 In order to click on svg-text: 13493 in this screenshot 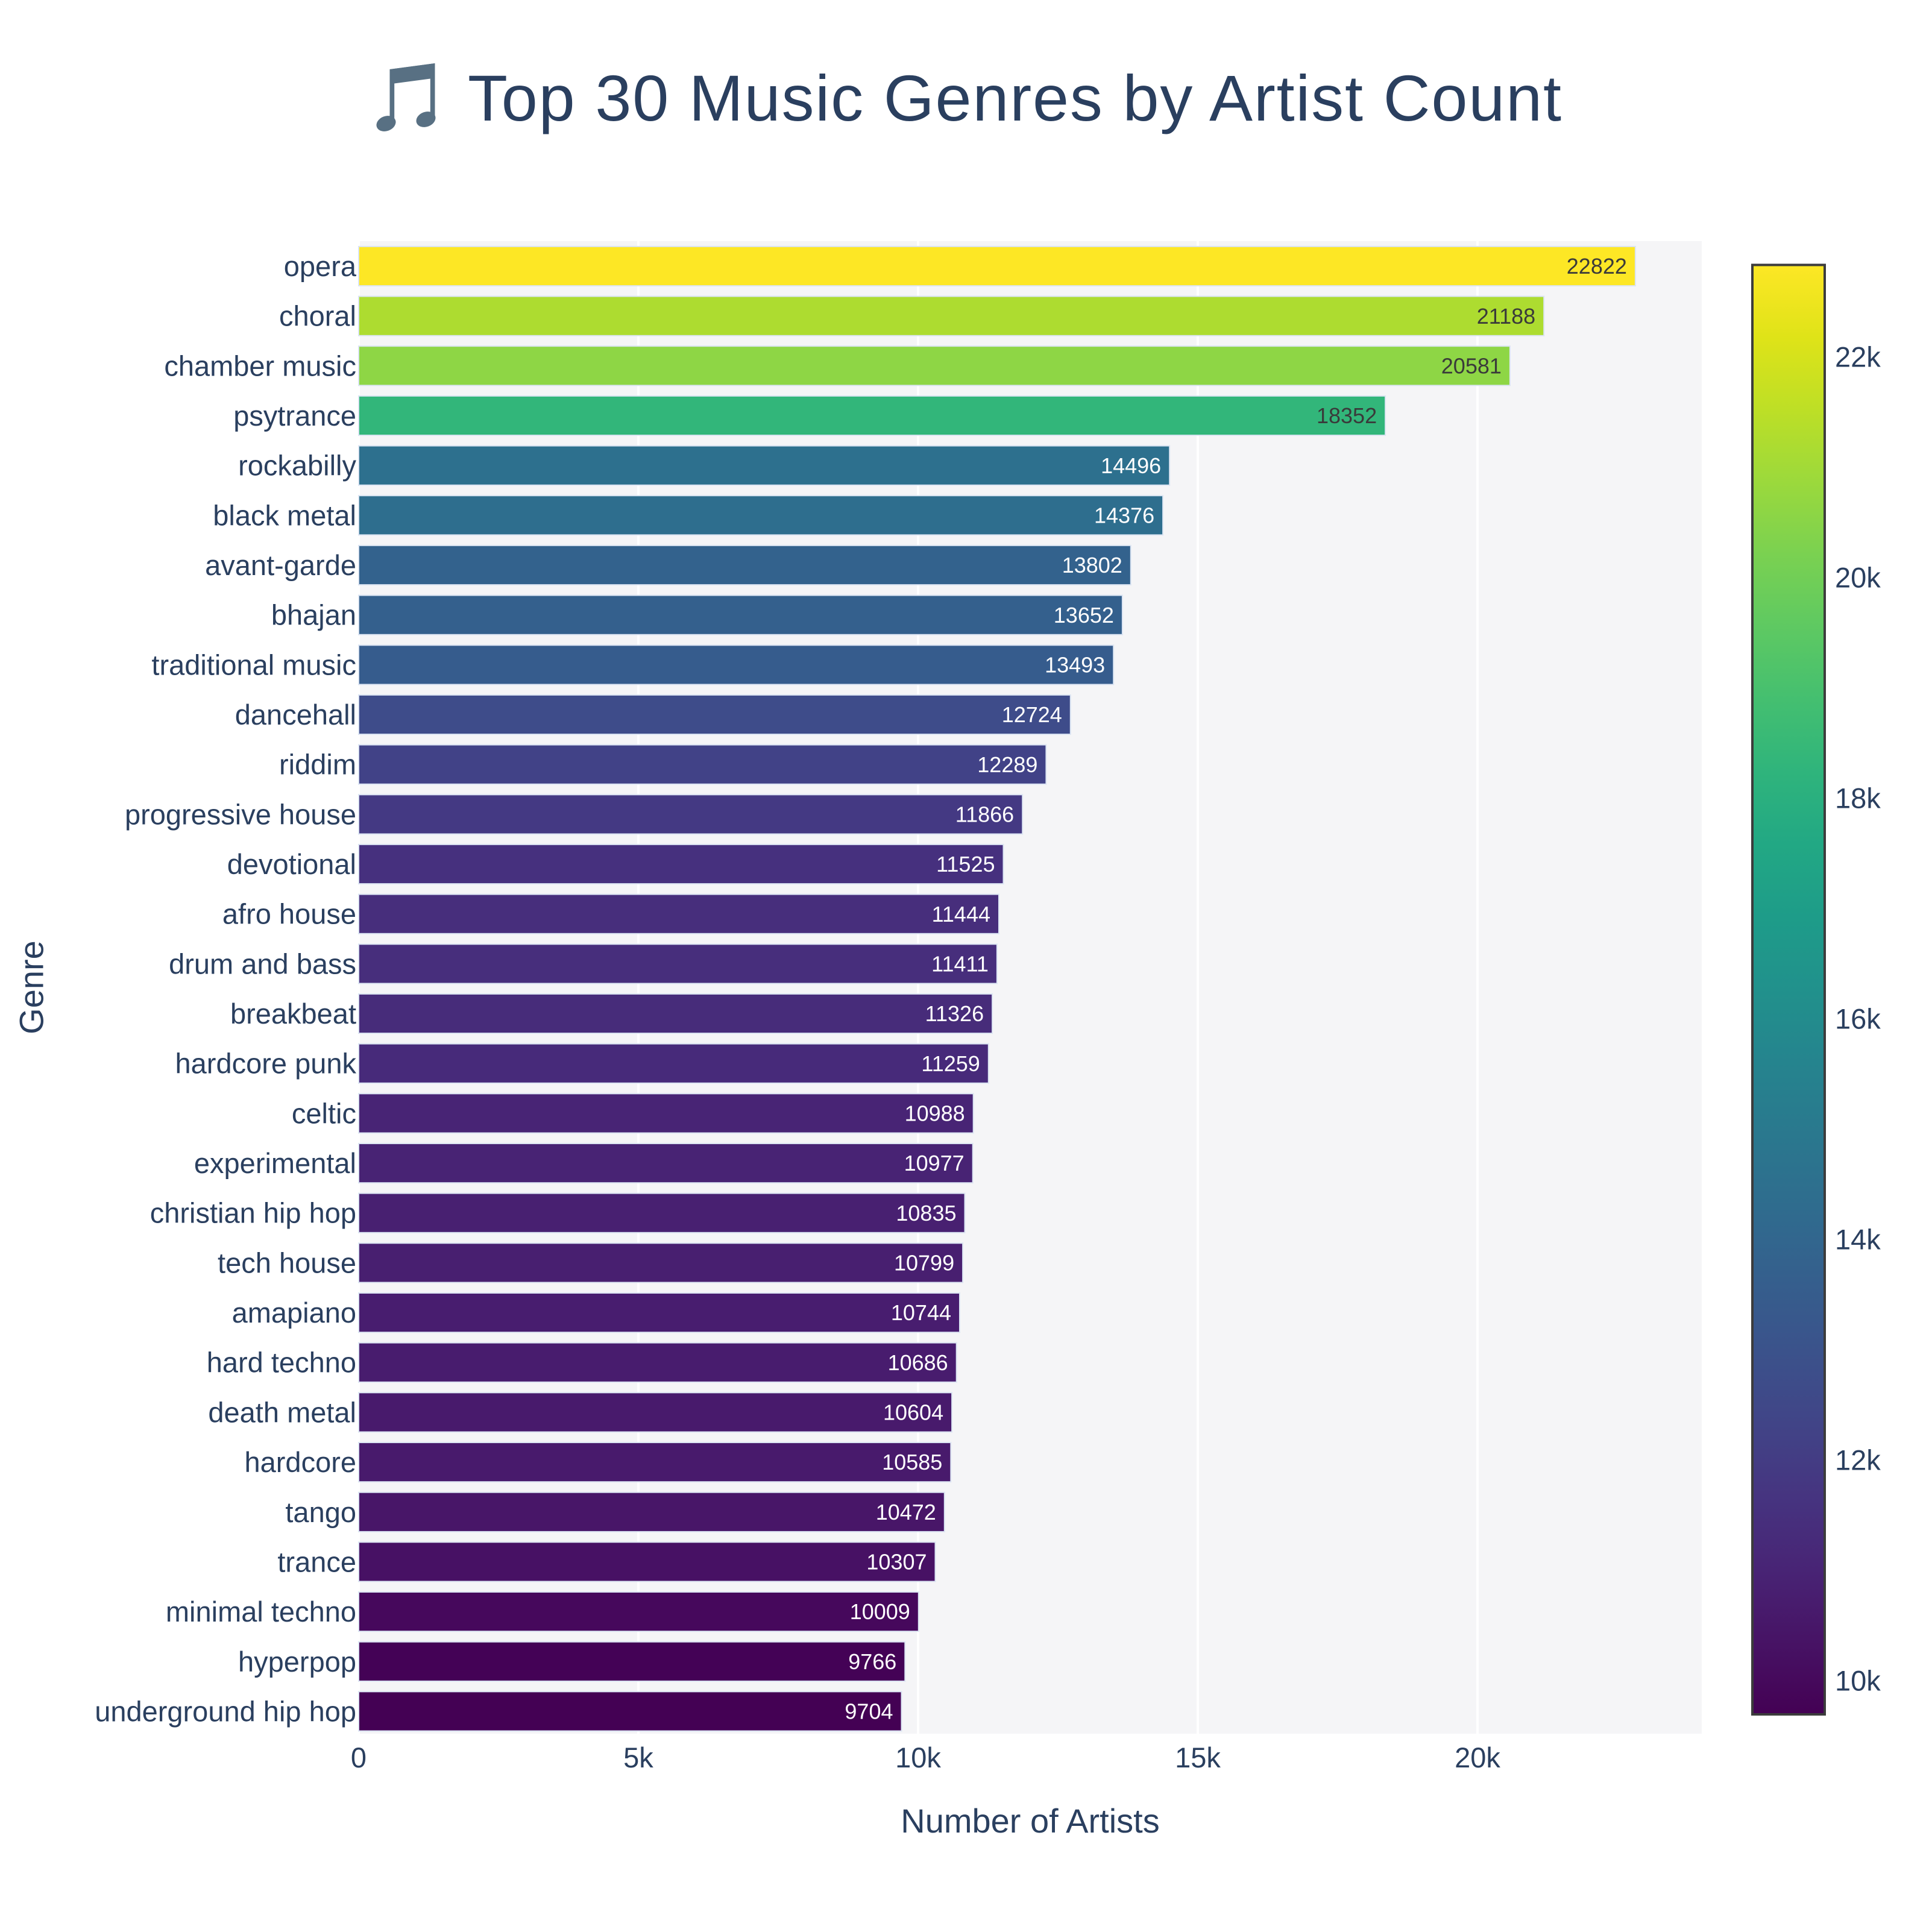, I will do `click(1075, 665)`.